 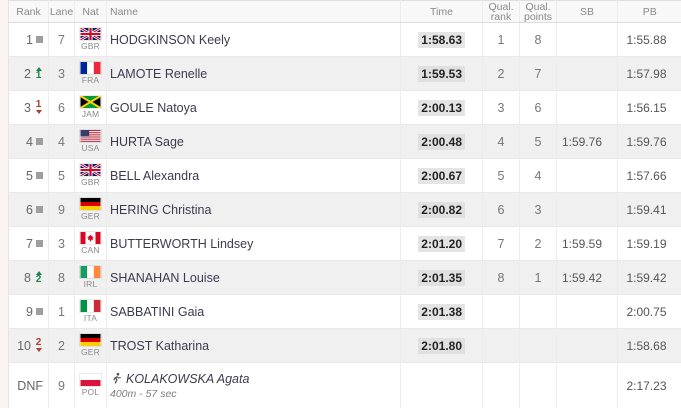 I want to click on time-cell: 1:58.63, so click(x=441, y=39).